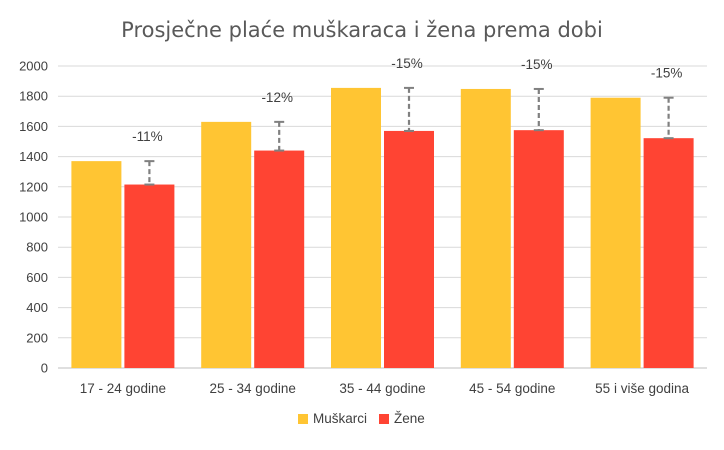 The image size is (724, 450). What do you see at coordinates (44, 368) in the screenshot?
I see `y-tick-label: 0` at bounding box center [44, 368].